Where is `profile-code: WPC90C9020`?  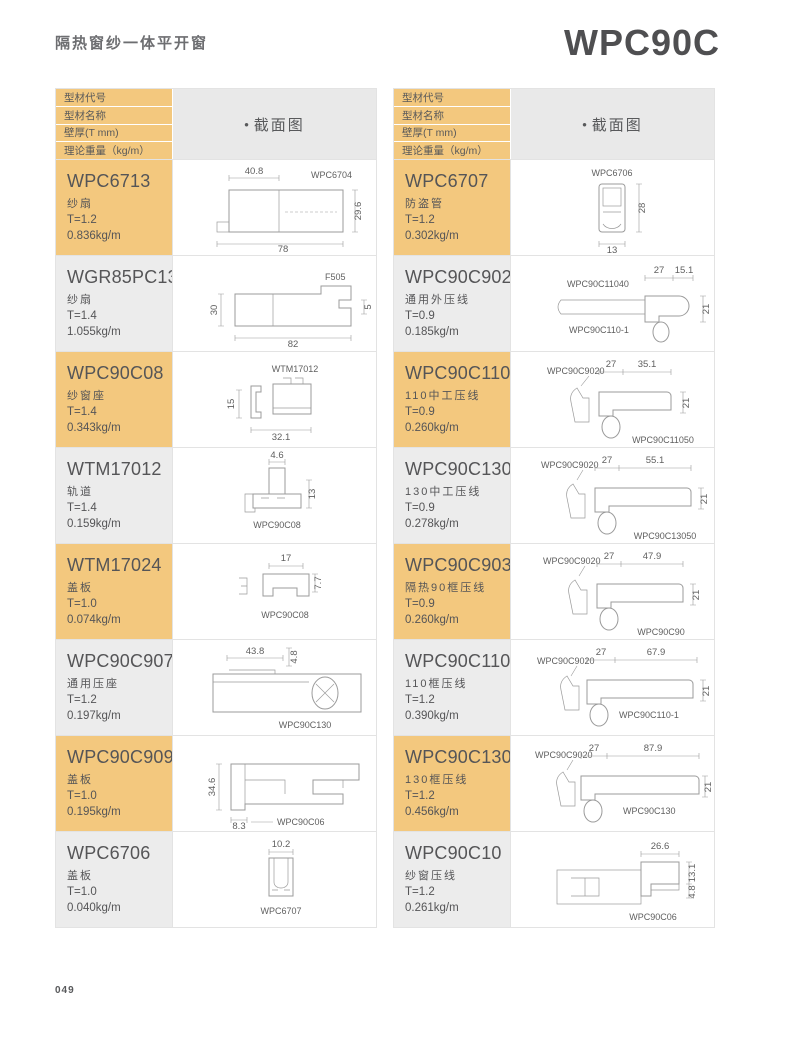
profile-code: WPC90C9020 is located at coordinates (464, 277).